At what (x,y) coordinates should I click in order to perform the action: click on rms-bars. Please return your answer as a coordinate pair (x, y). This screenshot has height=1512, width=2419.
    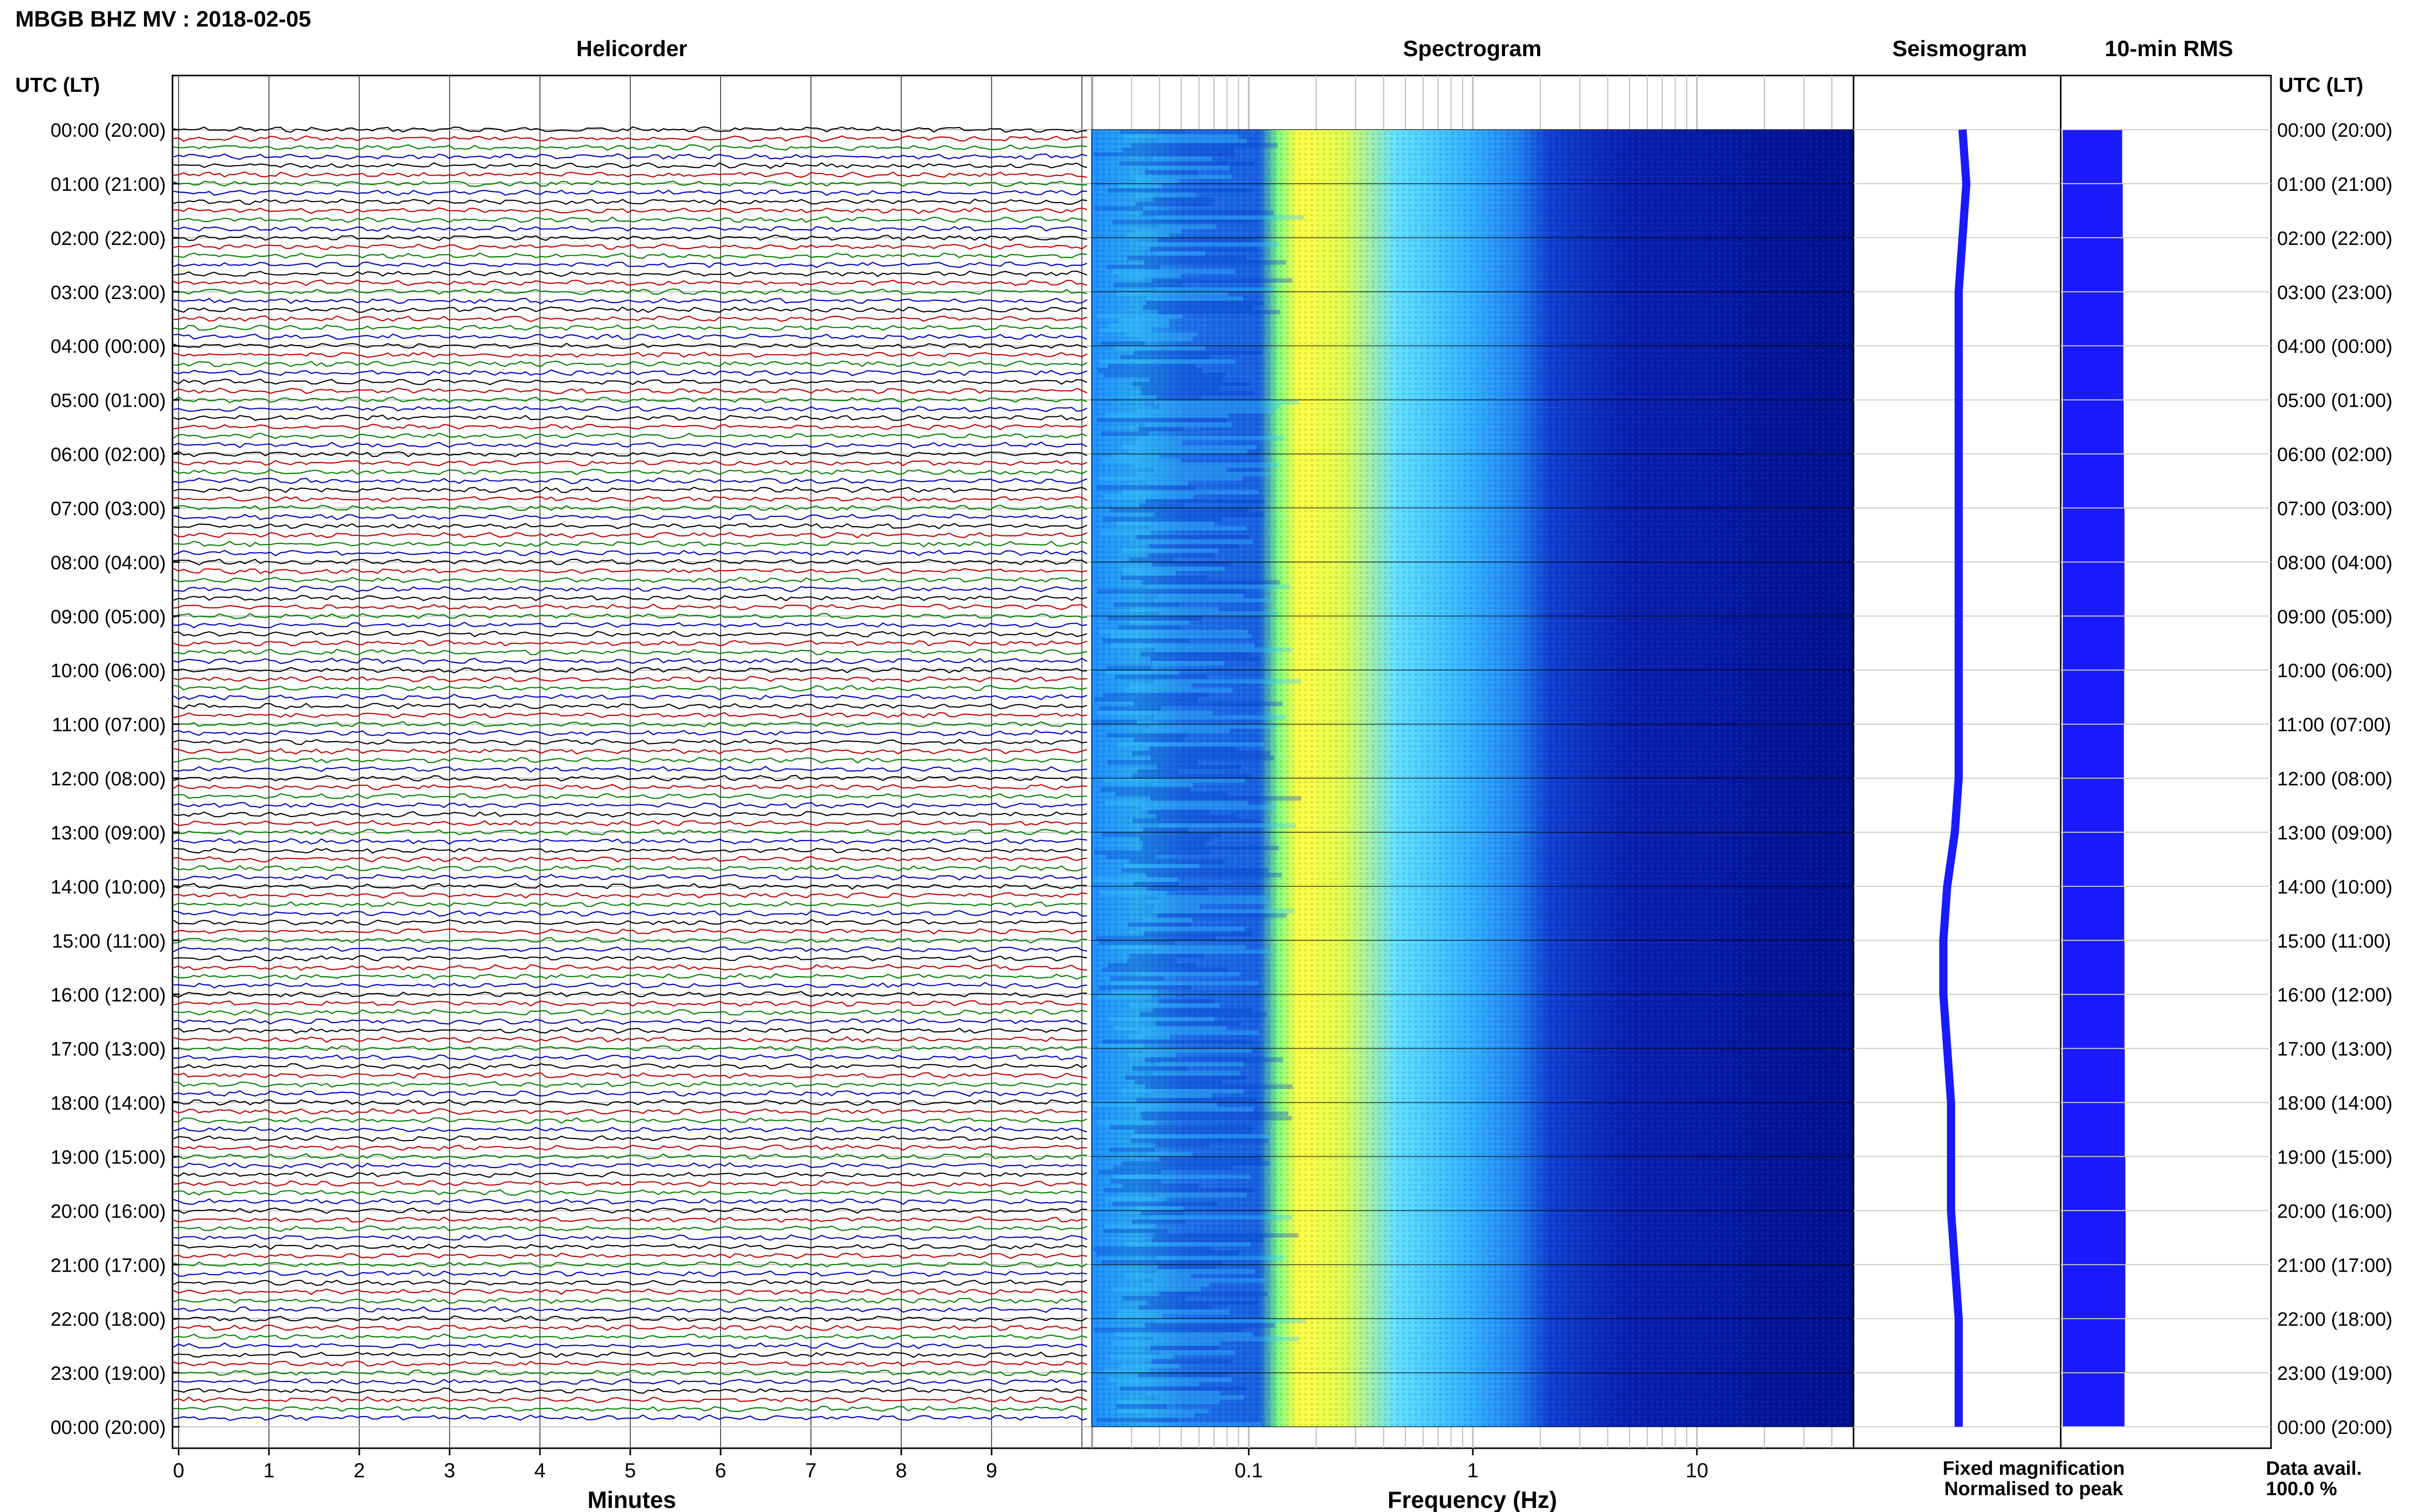
    Looking at the image, I should click on (2094, 778).